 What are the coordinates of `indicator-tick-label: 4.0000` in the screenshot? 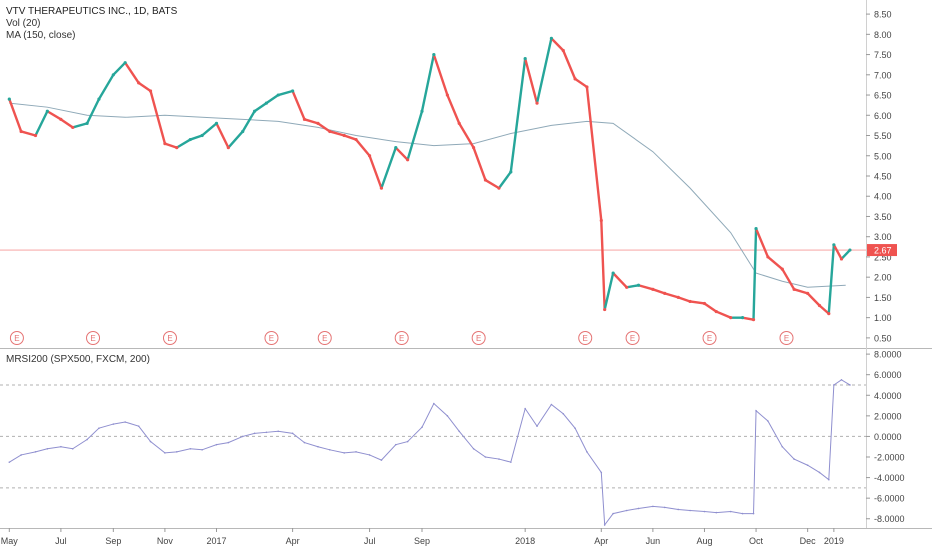 It's located at (888, 396).